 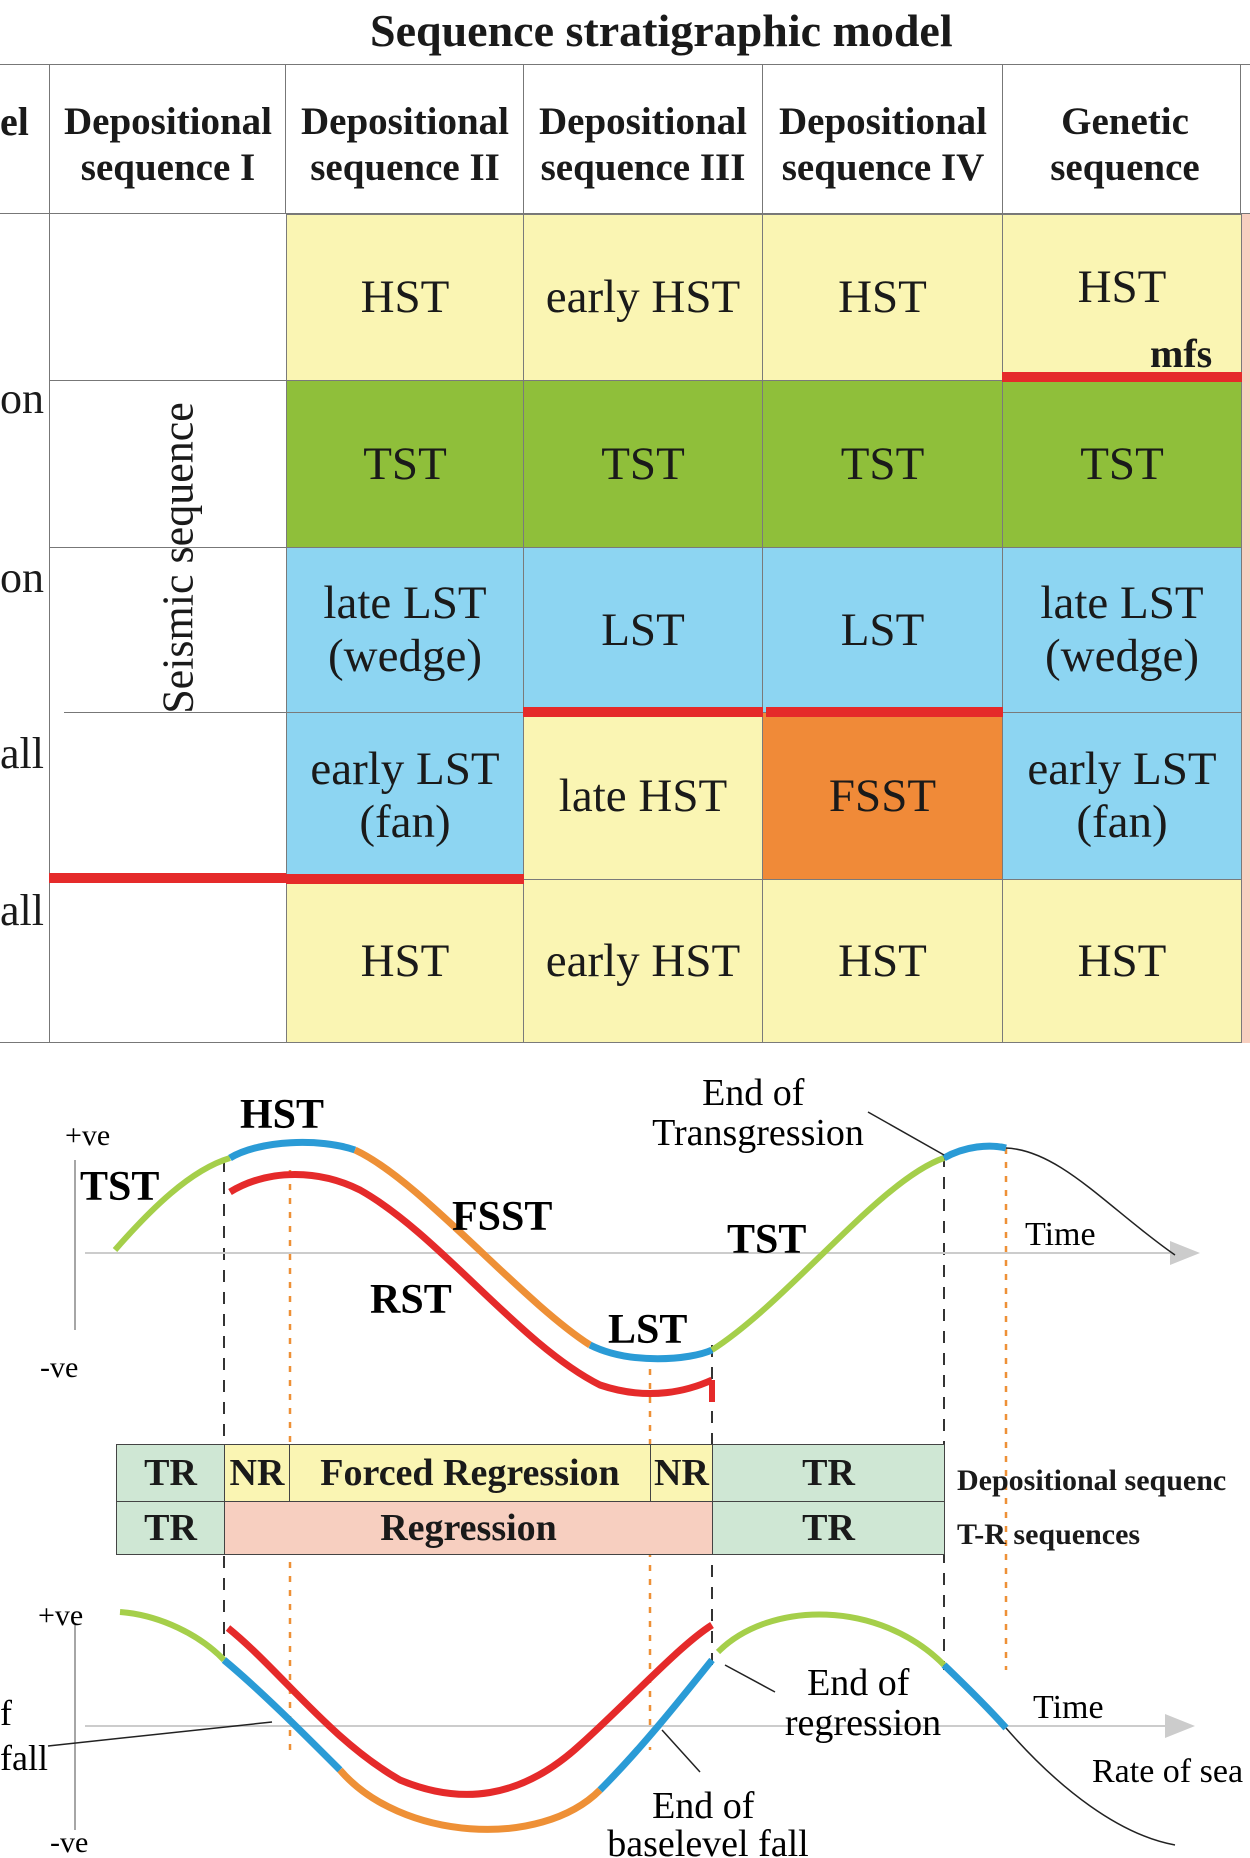 What do you see at coordinates (827, 1254) in the screenshot?
I see `curve1-tst-right` at bounding box center [827, 1254].